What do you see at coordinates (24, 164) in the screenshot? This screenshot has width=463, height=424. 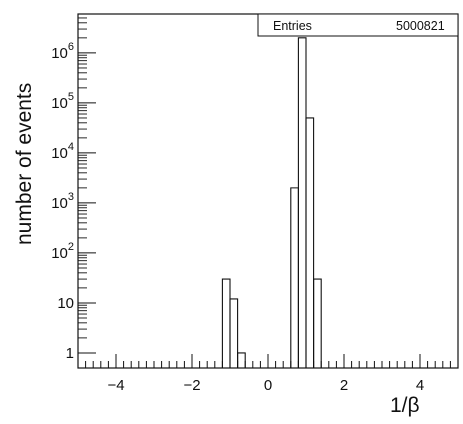 I see `y-axis-title: number of events` at bounding box center [24, 164].